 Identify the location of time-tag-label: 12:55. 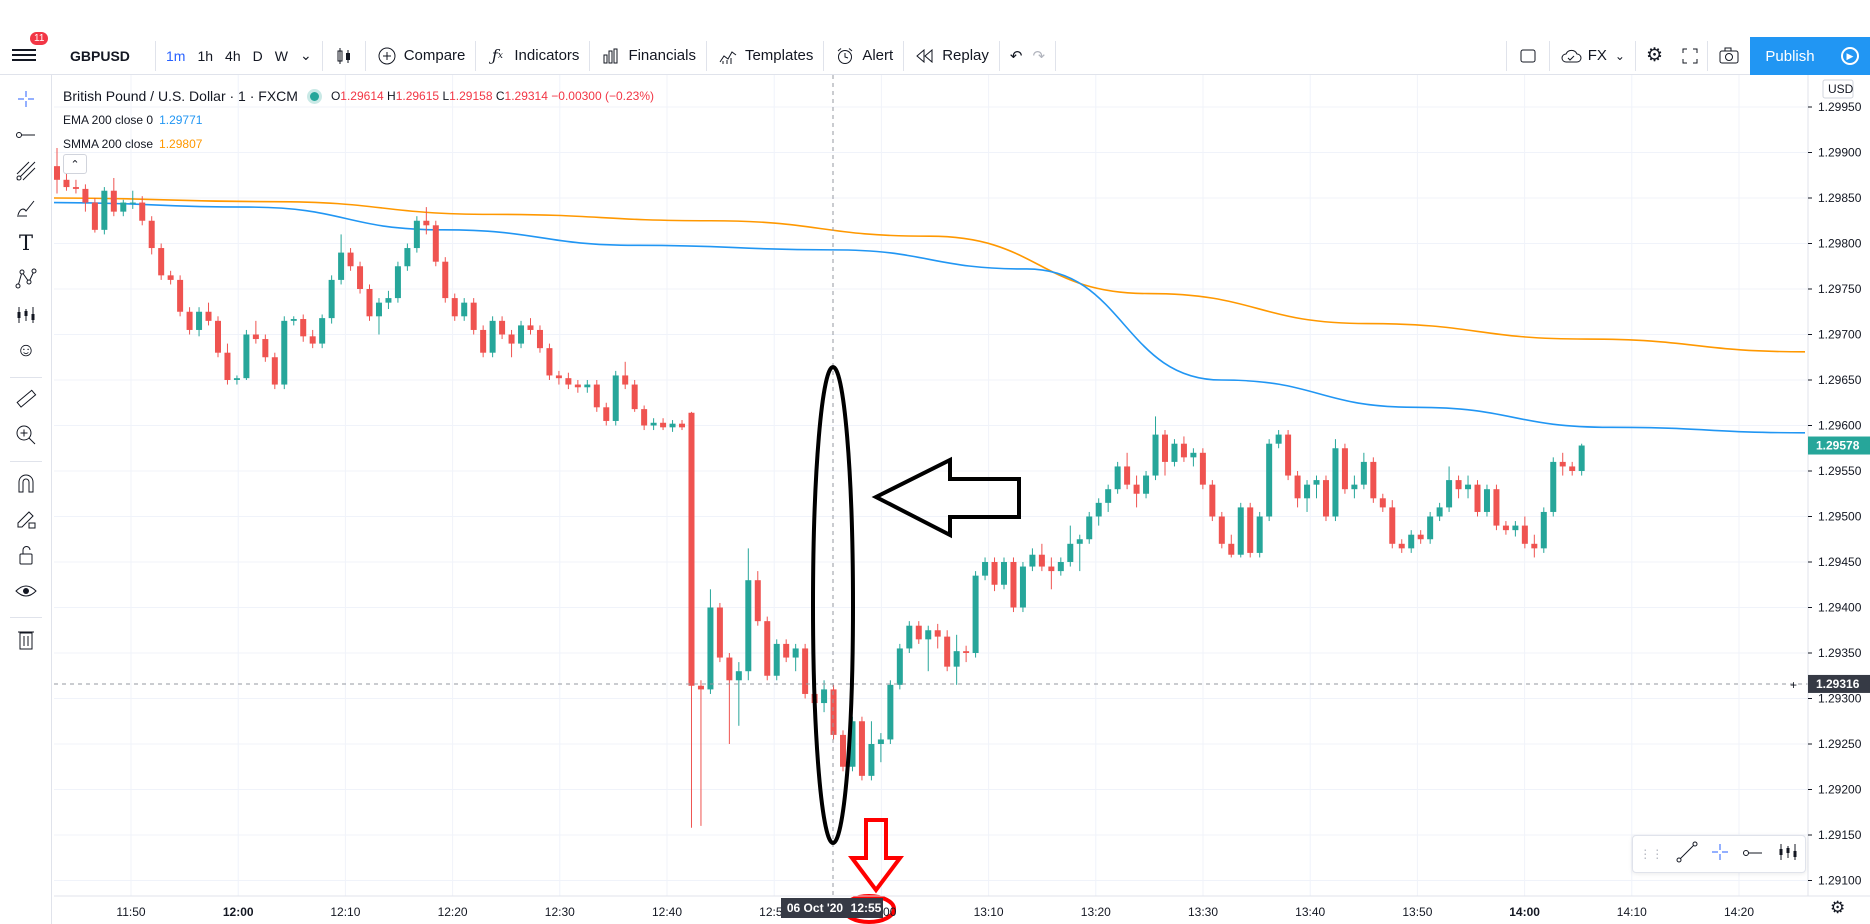
(866, 908).